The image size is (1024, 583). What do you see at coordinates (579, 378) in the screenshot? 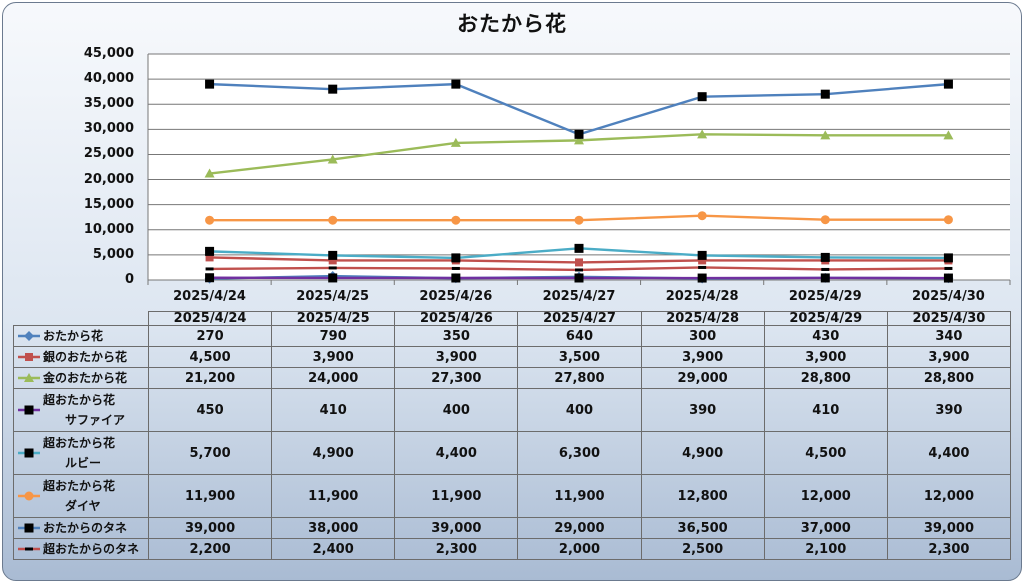
I see `table-value-cell: 27,800` at bounding box center [579, 378].